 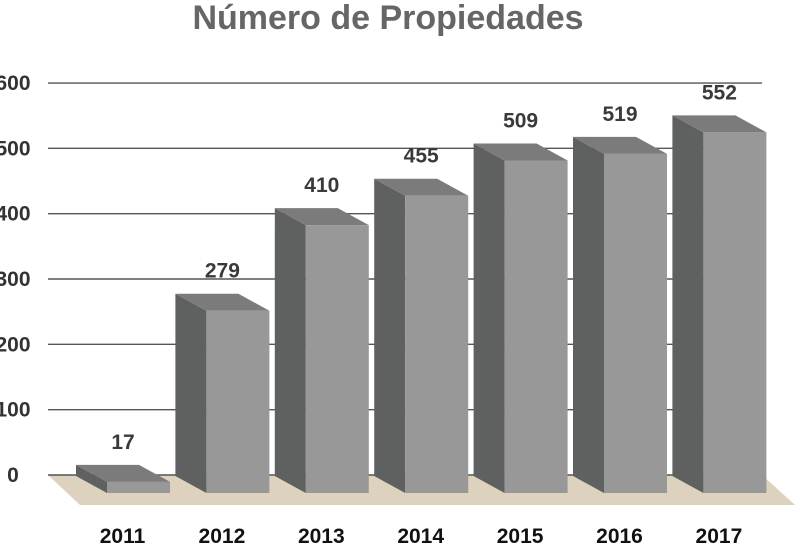 What do you see at coordinates (15, 148) in the screenshot?
I see `y-tick-label: 500` at bounding box center [15, 148].